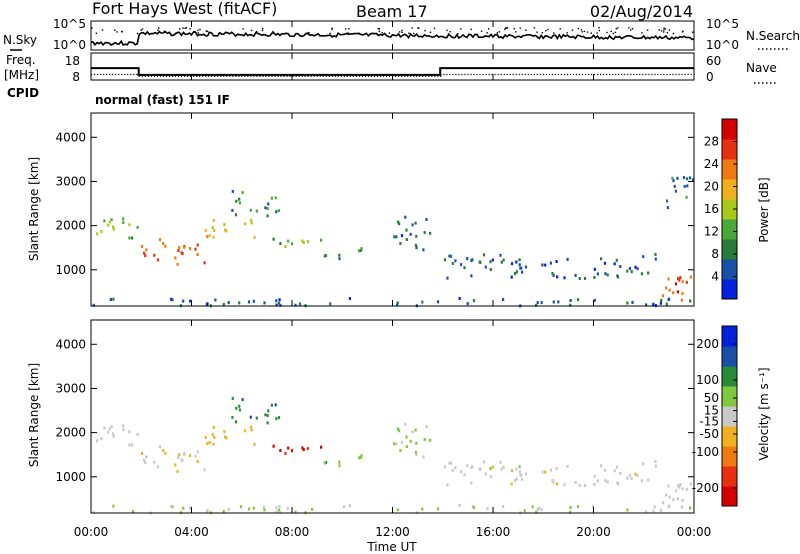 The height and width of the screenshot is (554, 800). What do you see at coordinates (21, 75) in the screenshot?
I see `freq-left-unit: [MHz]` at bounding box center [21, 75].